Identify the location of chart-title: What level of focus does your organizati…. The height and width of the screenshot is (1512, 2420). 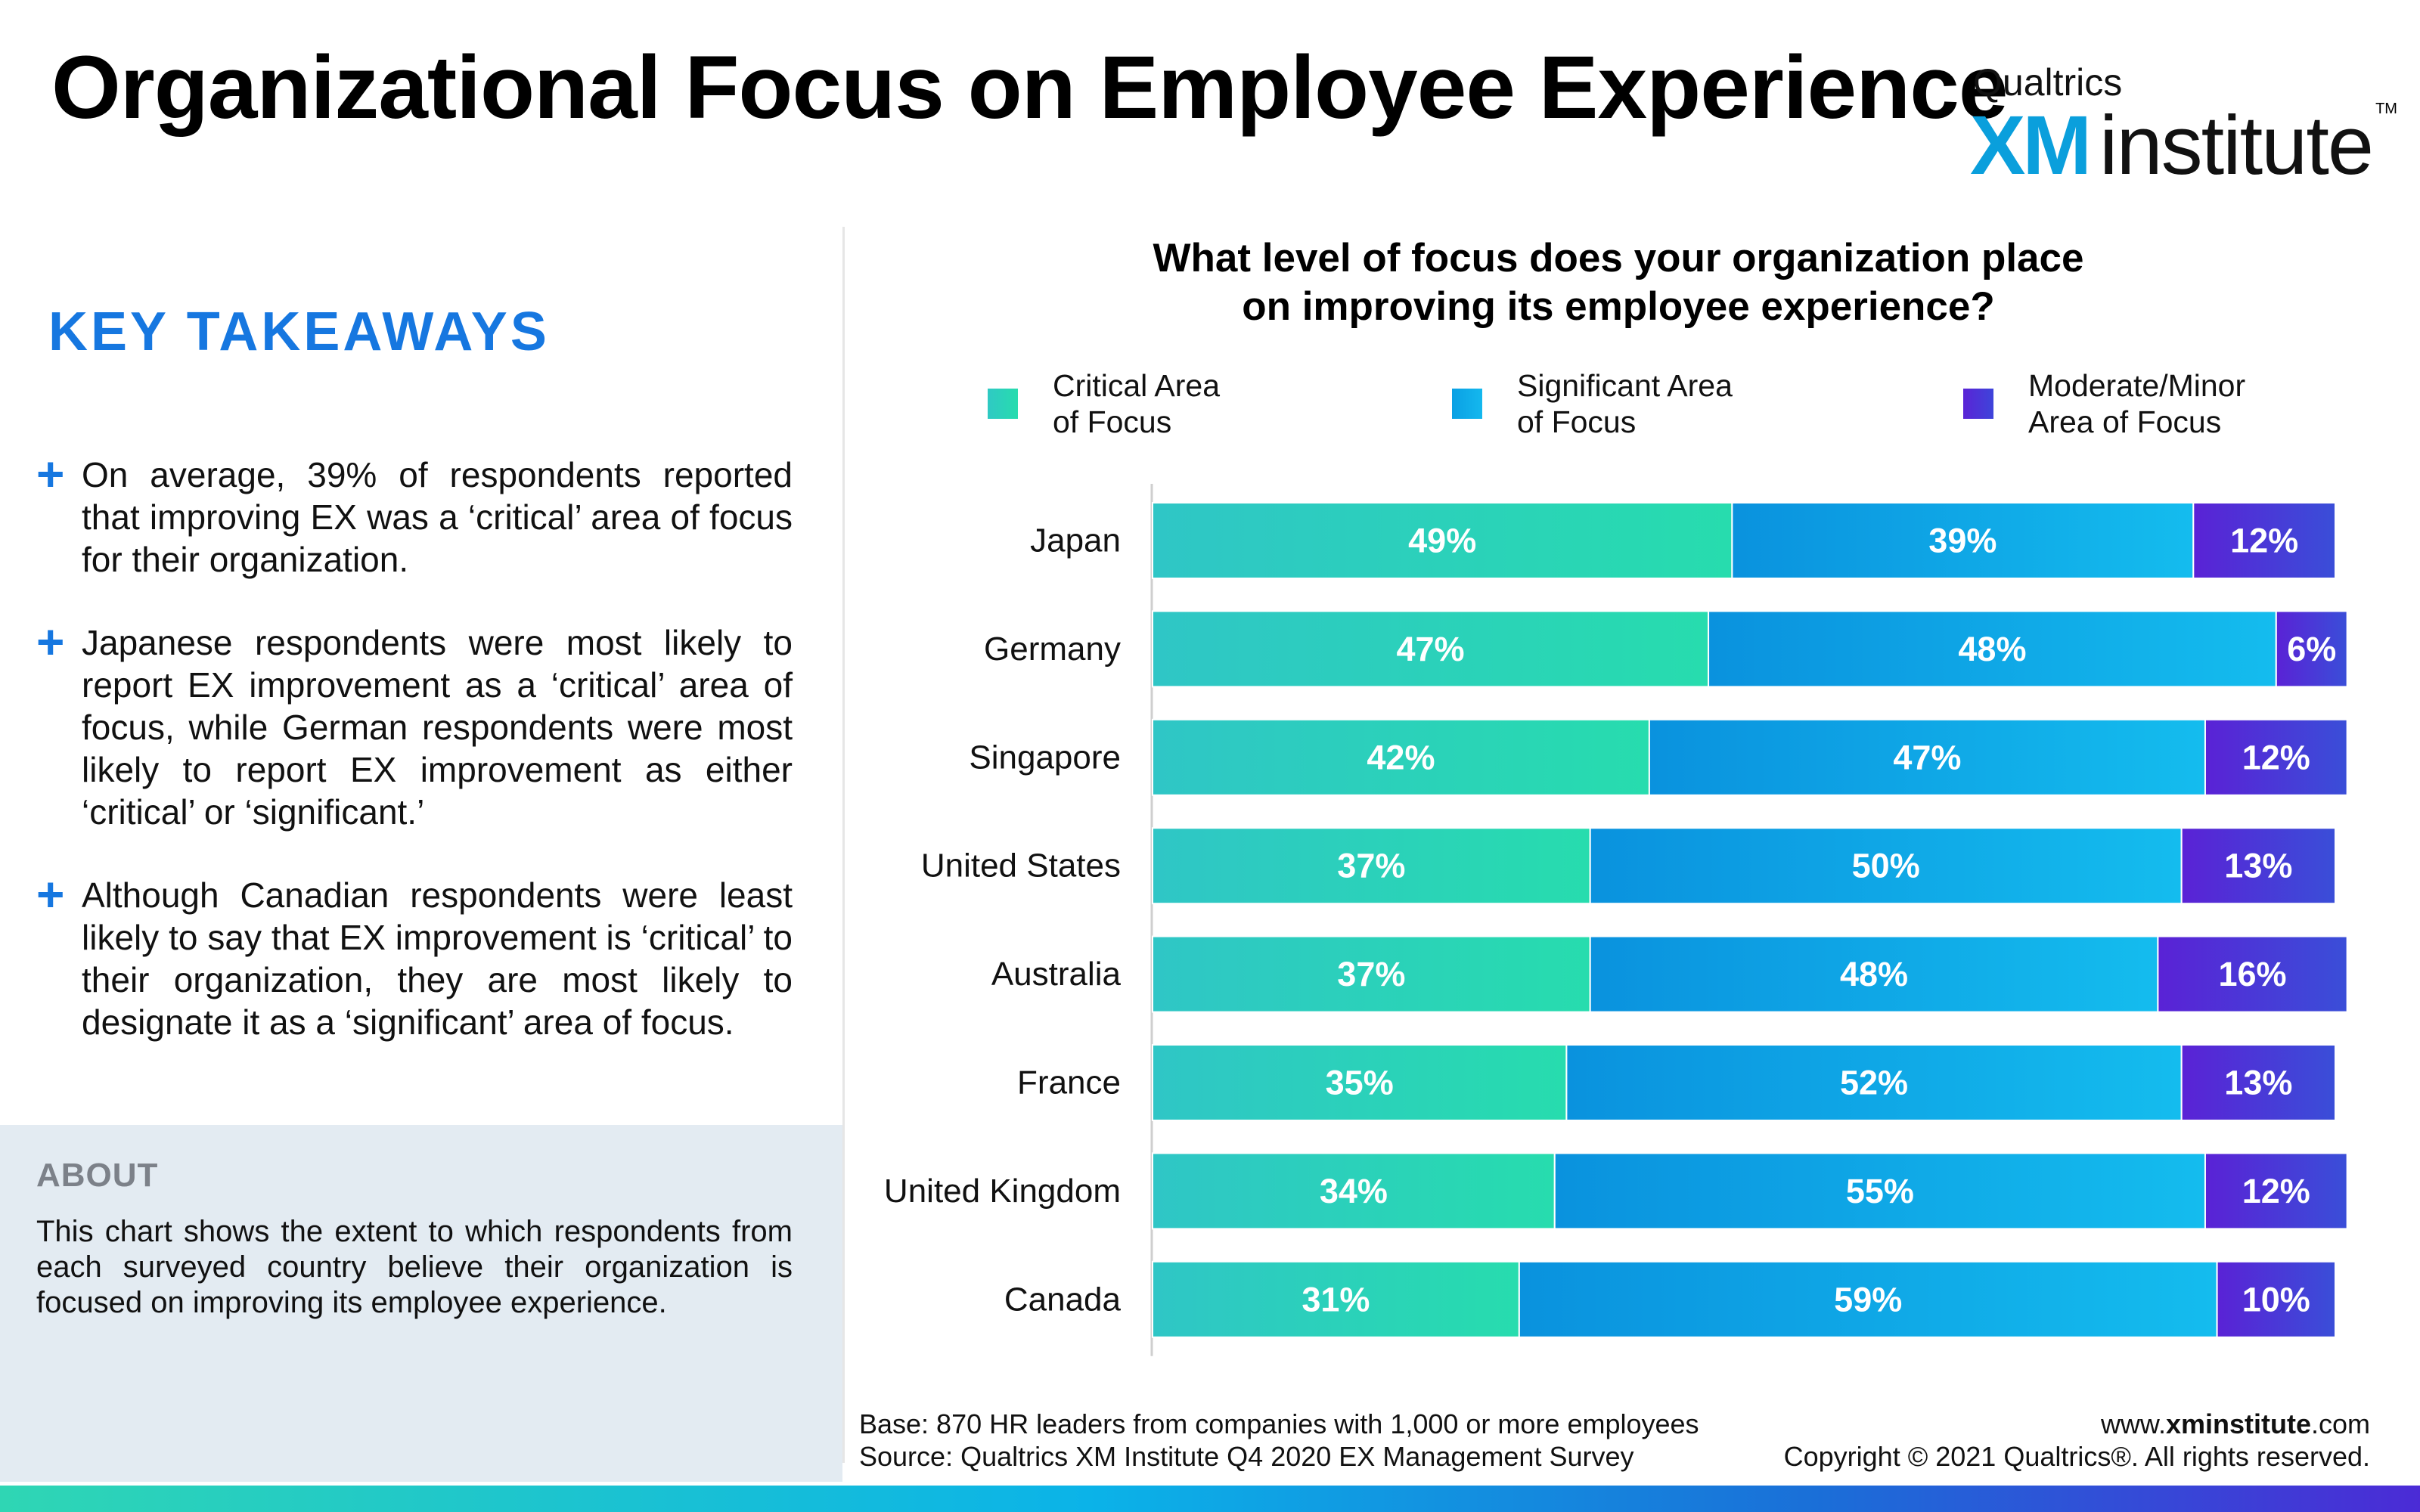
(1618, 283).